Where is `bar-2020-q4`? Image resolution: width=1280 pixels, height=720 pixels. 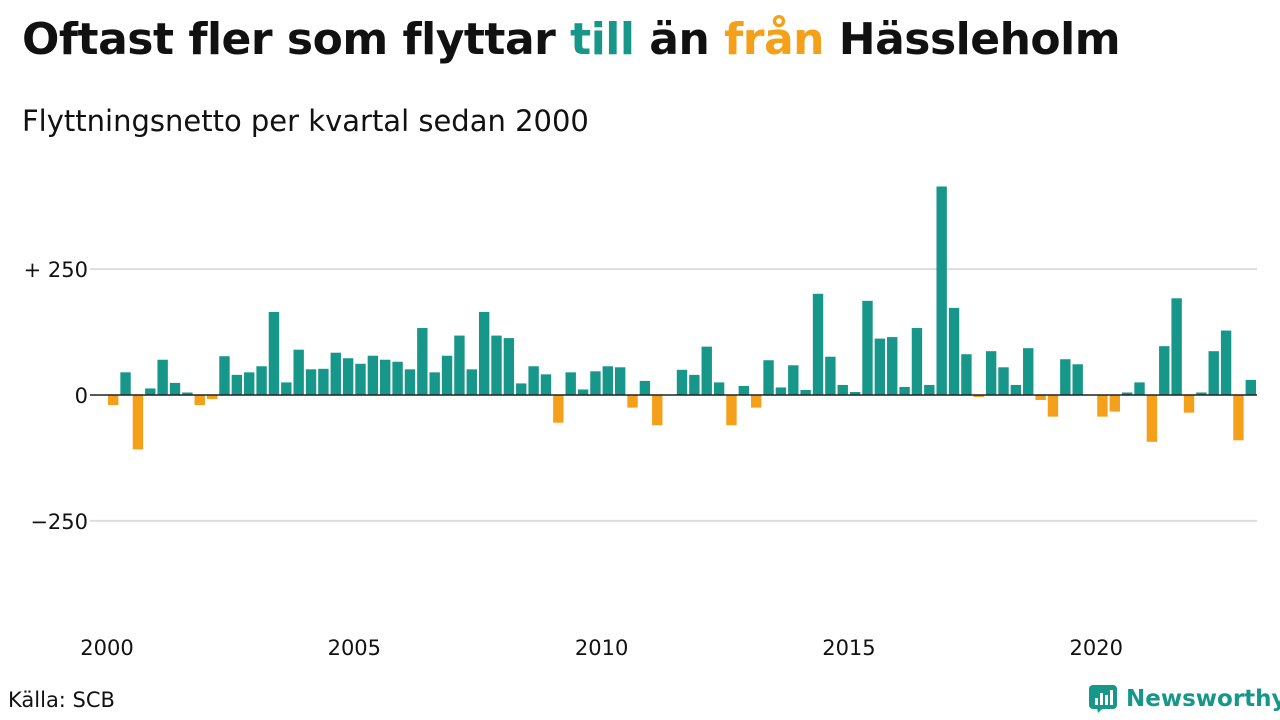 bar-2020-q4 is located at coordinates (1139, 388).